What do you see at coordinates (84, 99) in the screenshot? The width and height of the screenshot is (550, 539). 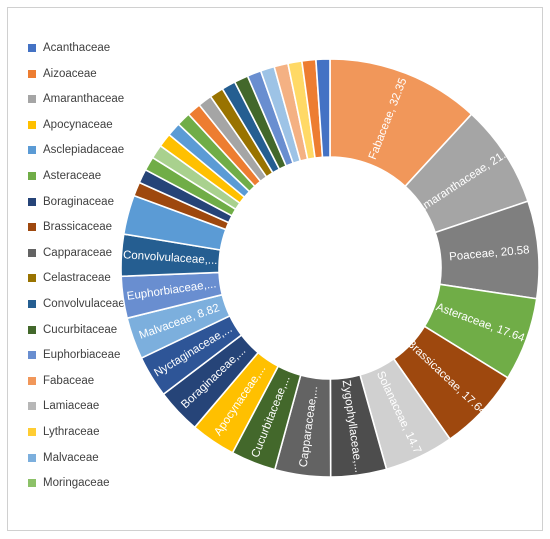 I see `legend-label: Amaranthaceae` at bounding box center [84, 99].